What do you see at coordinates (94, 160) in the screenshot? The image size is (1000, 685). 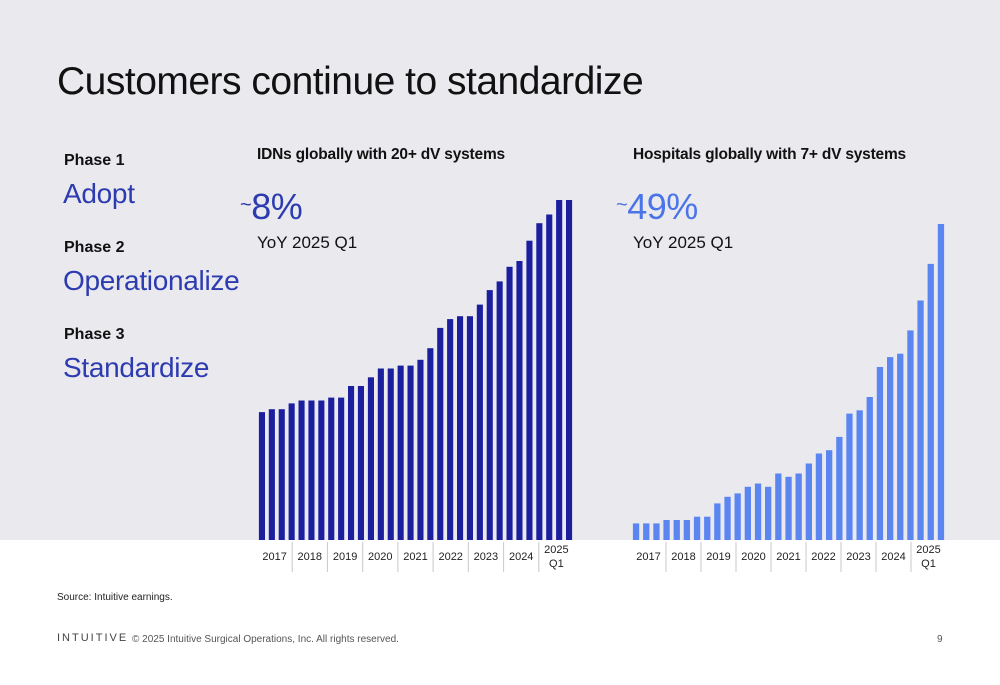 I see `phase-1-label: Phase 1` at bounding box center [94, 160].